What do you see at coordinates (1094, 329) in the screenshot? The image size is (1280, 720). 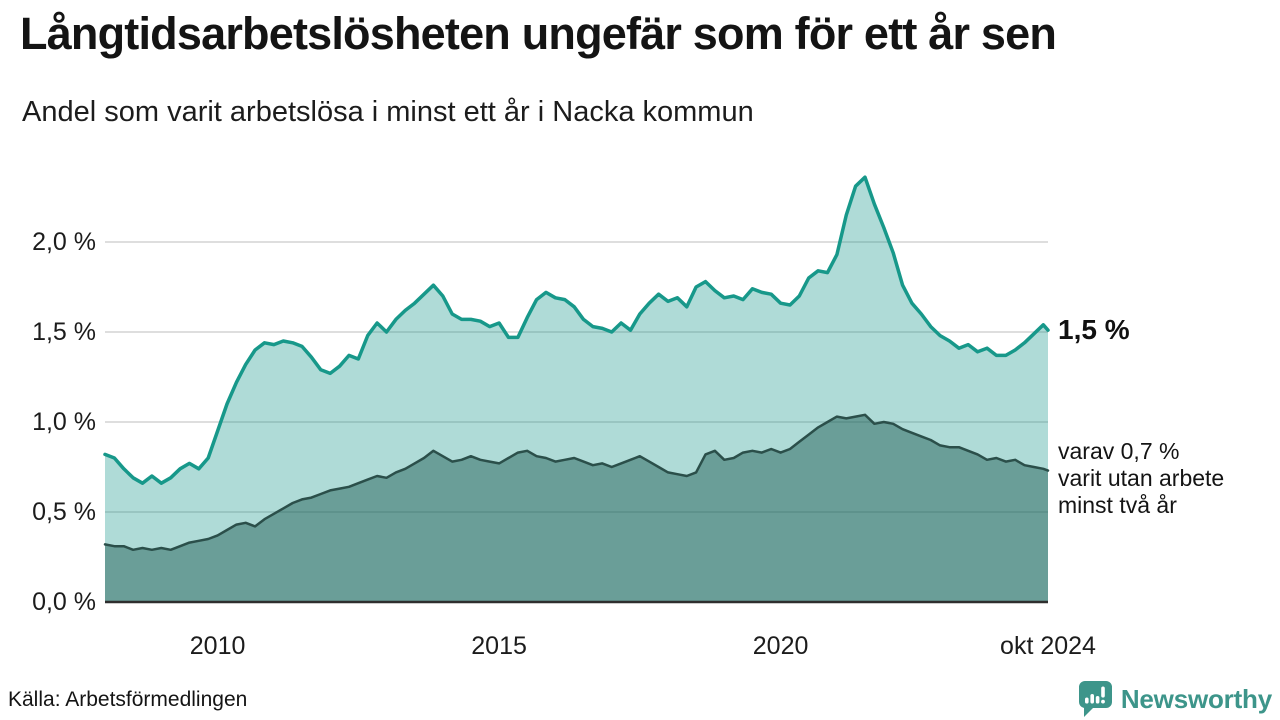 I see `series-end-value-label: 1,5 %` at bounding box center [1094, 329].